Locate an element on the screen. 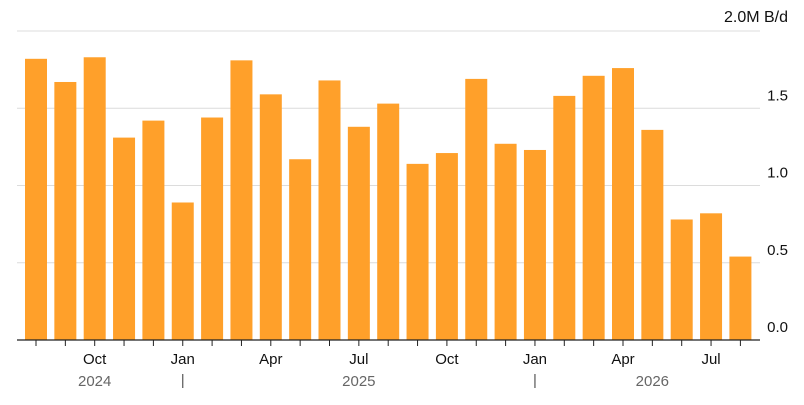 The width and height of the screenshot is (804, 405). y-tick-label: 0.0 is located at coordinates (777, 327).